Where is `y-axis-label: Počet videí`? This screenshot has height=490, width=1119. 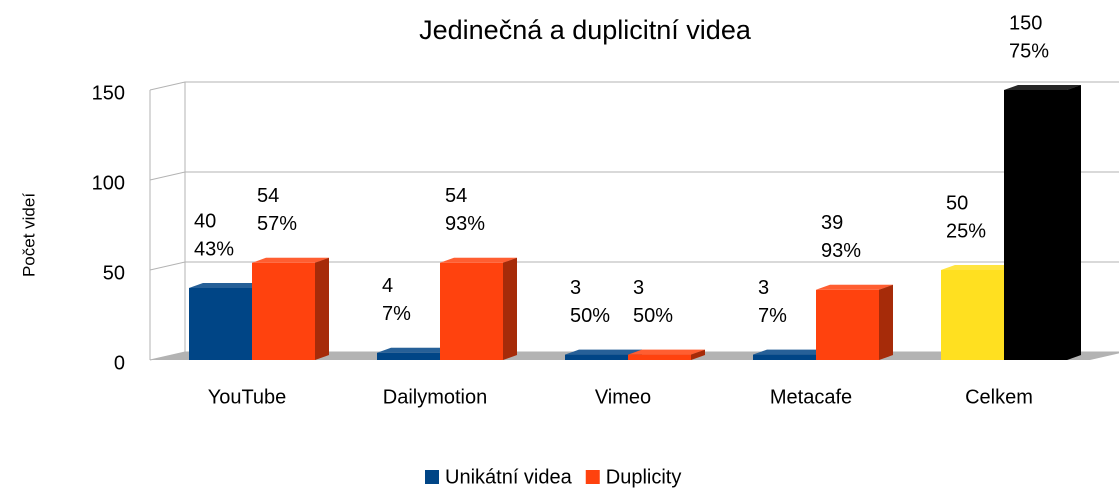 y-axis-label: Počet videí is located at coordinates (28, 235).